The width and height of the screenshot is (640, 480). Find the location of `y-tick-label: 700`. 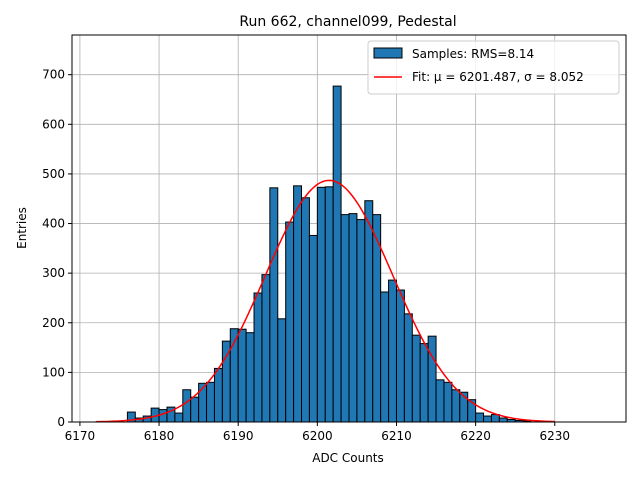

y-tick-label: 700 is located at coordinates (53, 75).